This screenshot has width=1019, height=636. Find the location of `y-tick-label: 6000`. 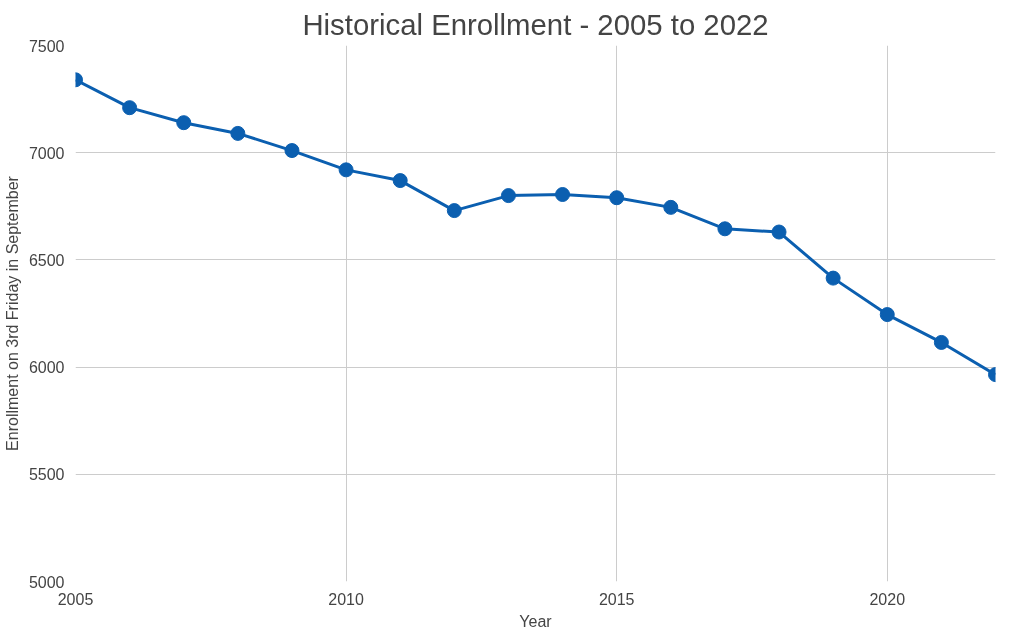

y-tick-label: 6000 is located at coordinates (46, 368).